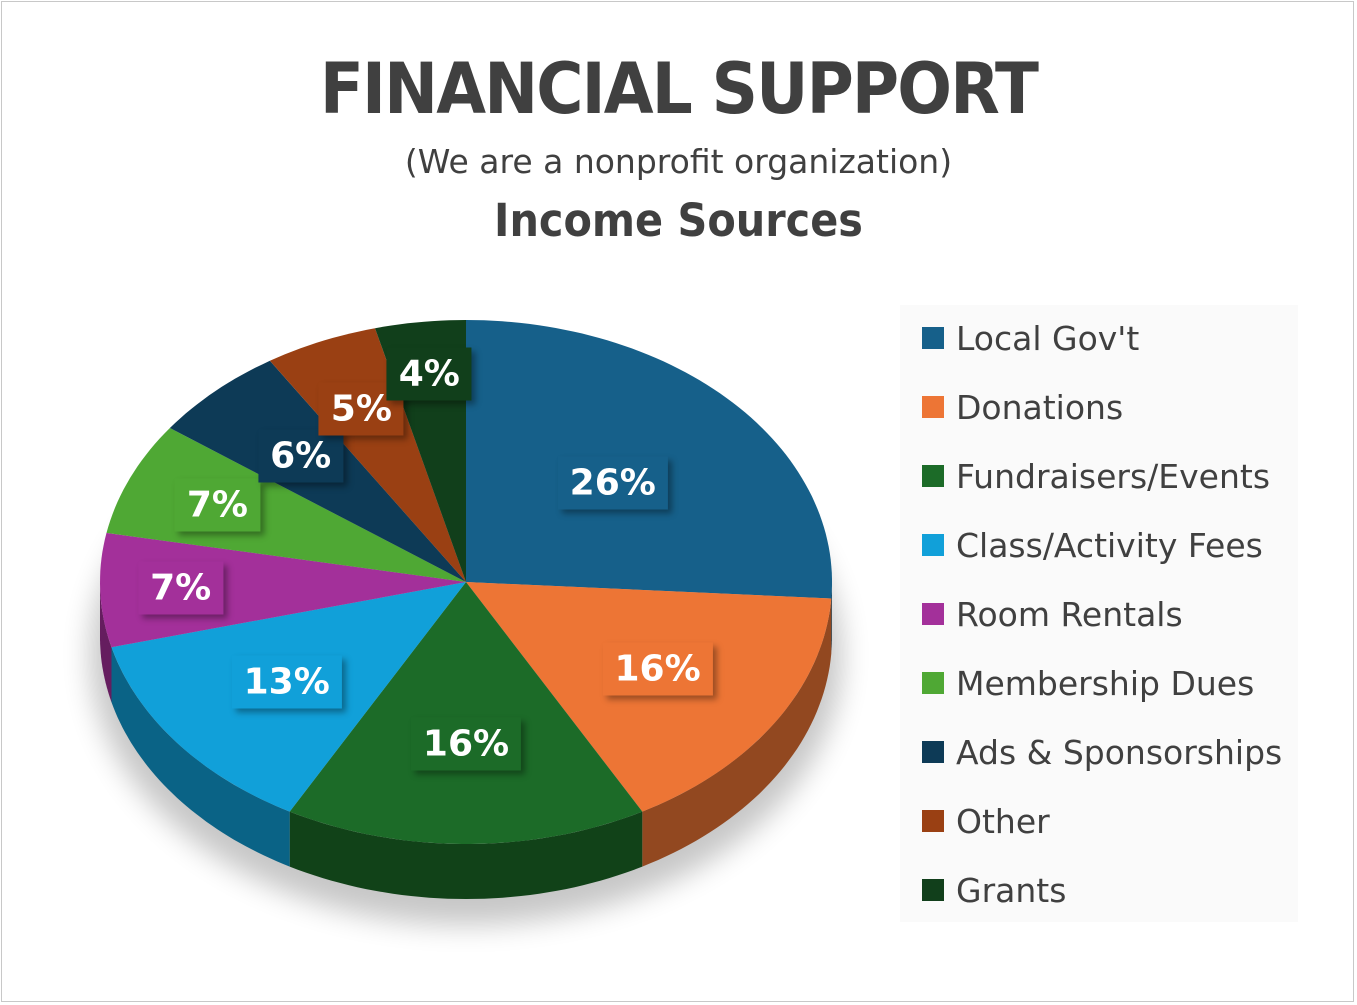  What do you see at coordinates (678, 220) in the screenshot?
I see `chart-title: Income Sources` at bounding box center [678, 220].